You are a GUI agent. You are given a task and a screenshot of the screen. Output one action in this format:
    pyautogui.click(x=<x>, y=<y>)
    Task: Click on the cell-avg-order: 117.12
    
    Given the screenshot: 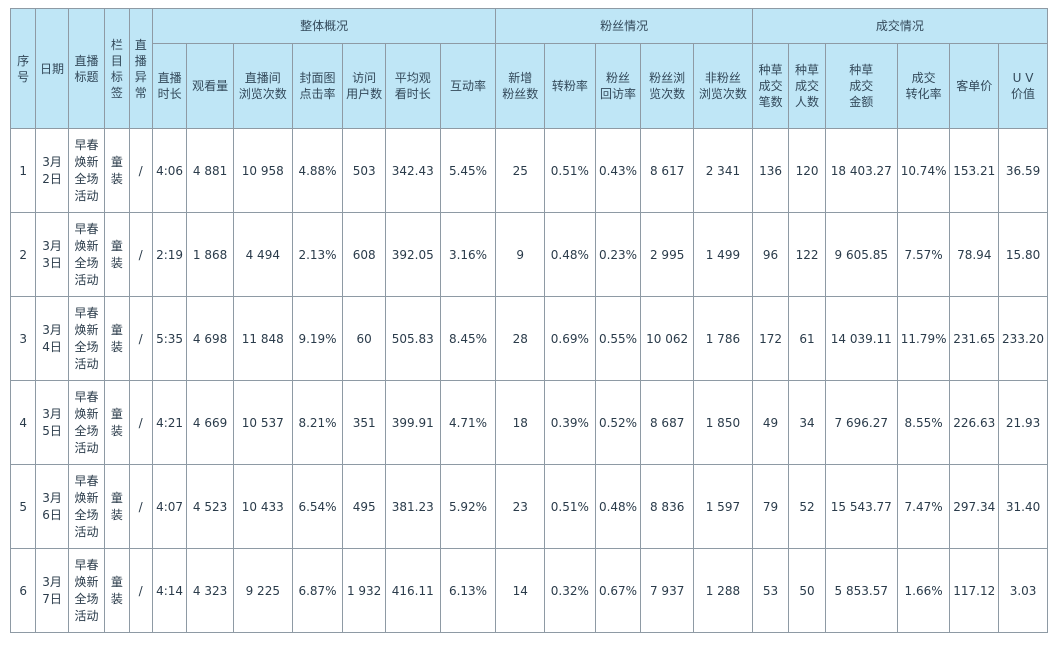 What is the action you would take?
    pyautogui.click(x=974, y=590)
    